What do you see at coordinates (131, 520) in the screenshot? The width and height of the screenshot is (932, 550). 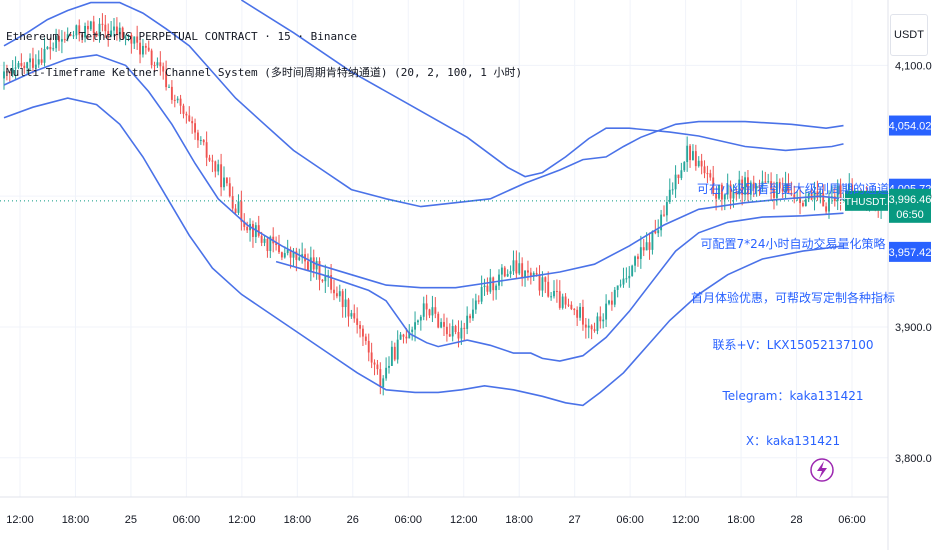 I see `x-tick-label: 25` at bounding box center [131, 520].